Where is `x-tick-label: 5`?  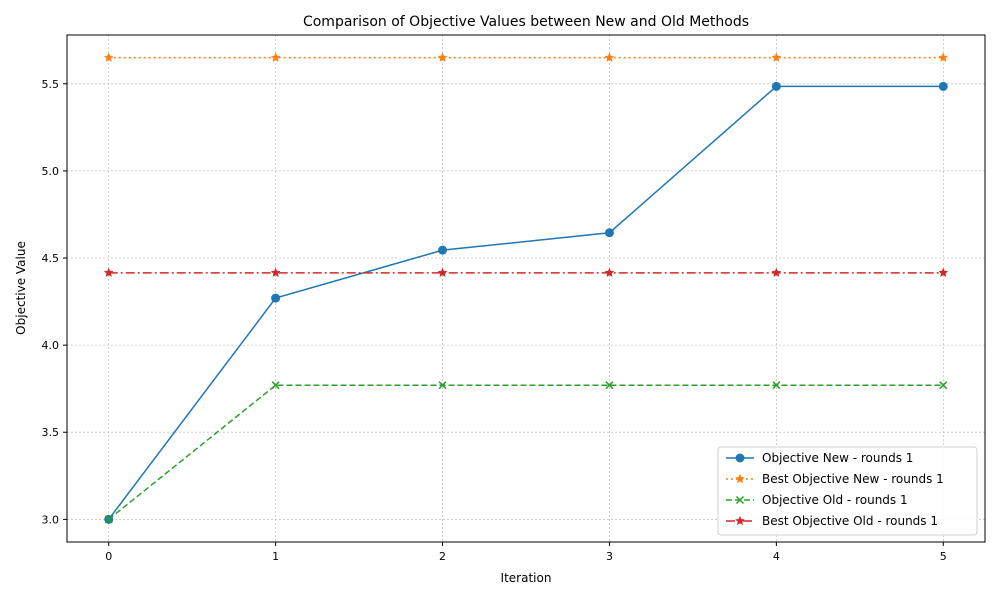 x-tick-label: 5 is located at coordinates (943, 556).